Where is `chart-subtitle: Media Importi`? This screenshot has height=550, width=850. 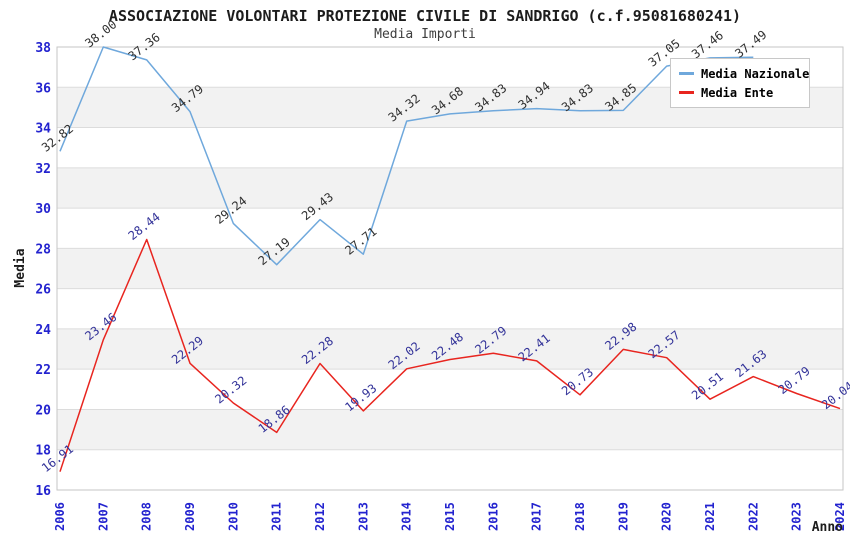 chart-subtitle: Media Importi is located at coordinates (425, 34).